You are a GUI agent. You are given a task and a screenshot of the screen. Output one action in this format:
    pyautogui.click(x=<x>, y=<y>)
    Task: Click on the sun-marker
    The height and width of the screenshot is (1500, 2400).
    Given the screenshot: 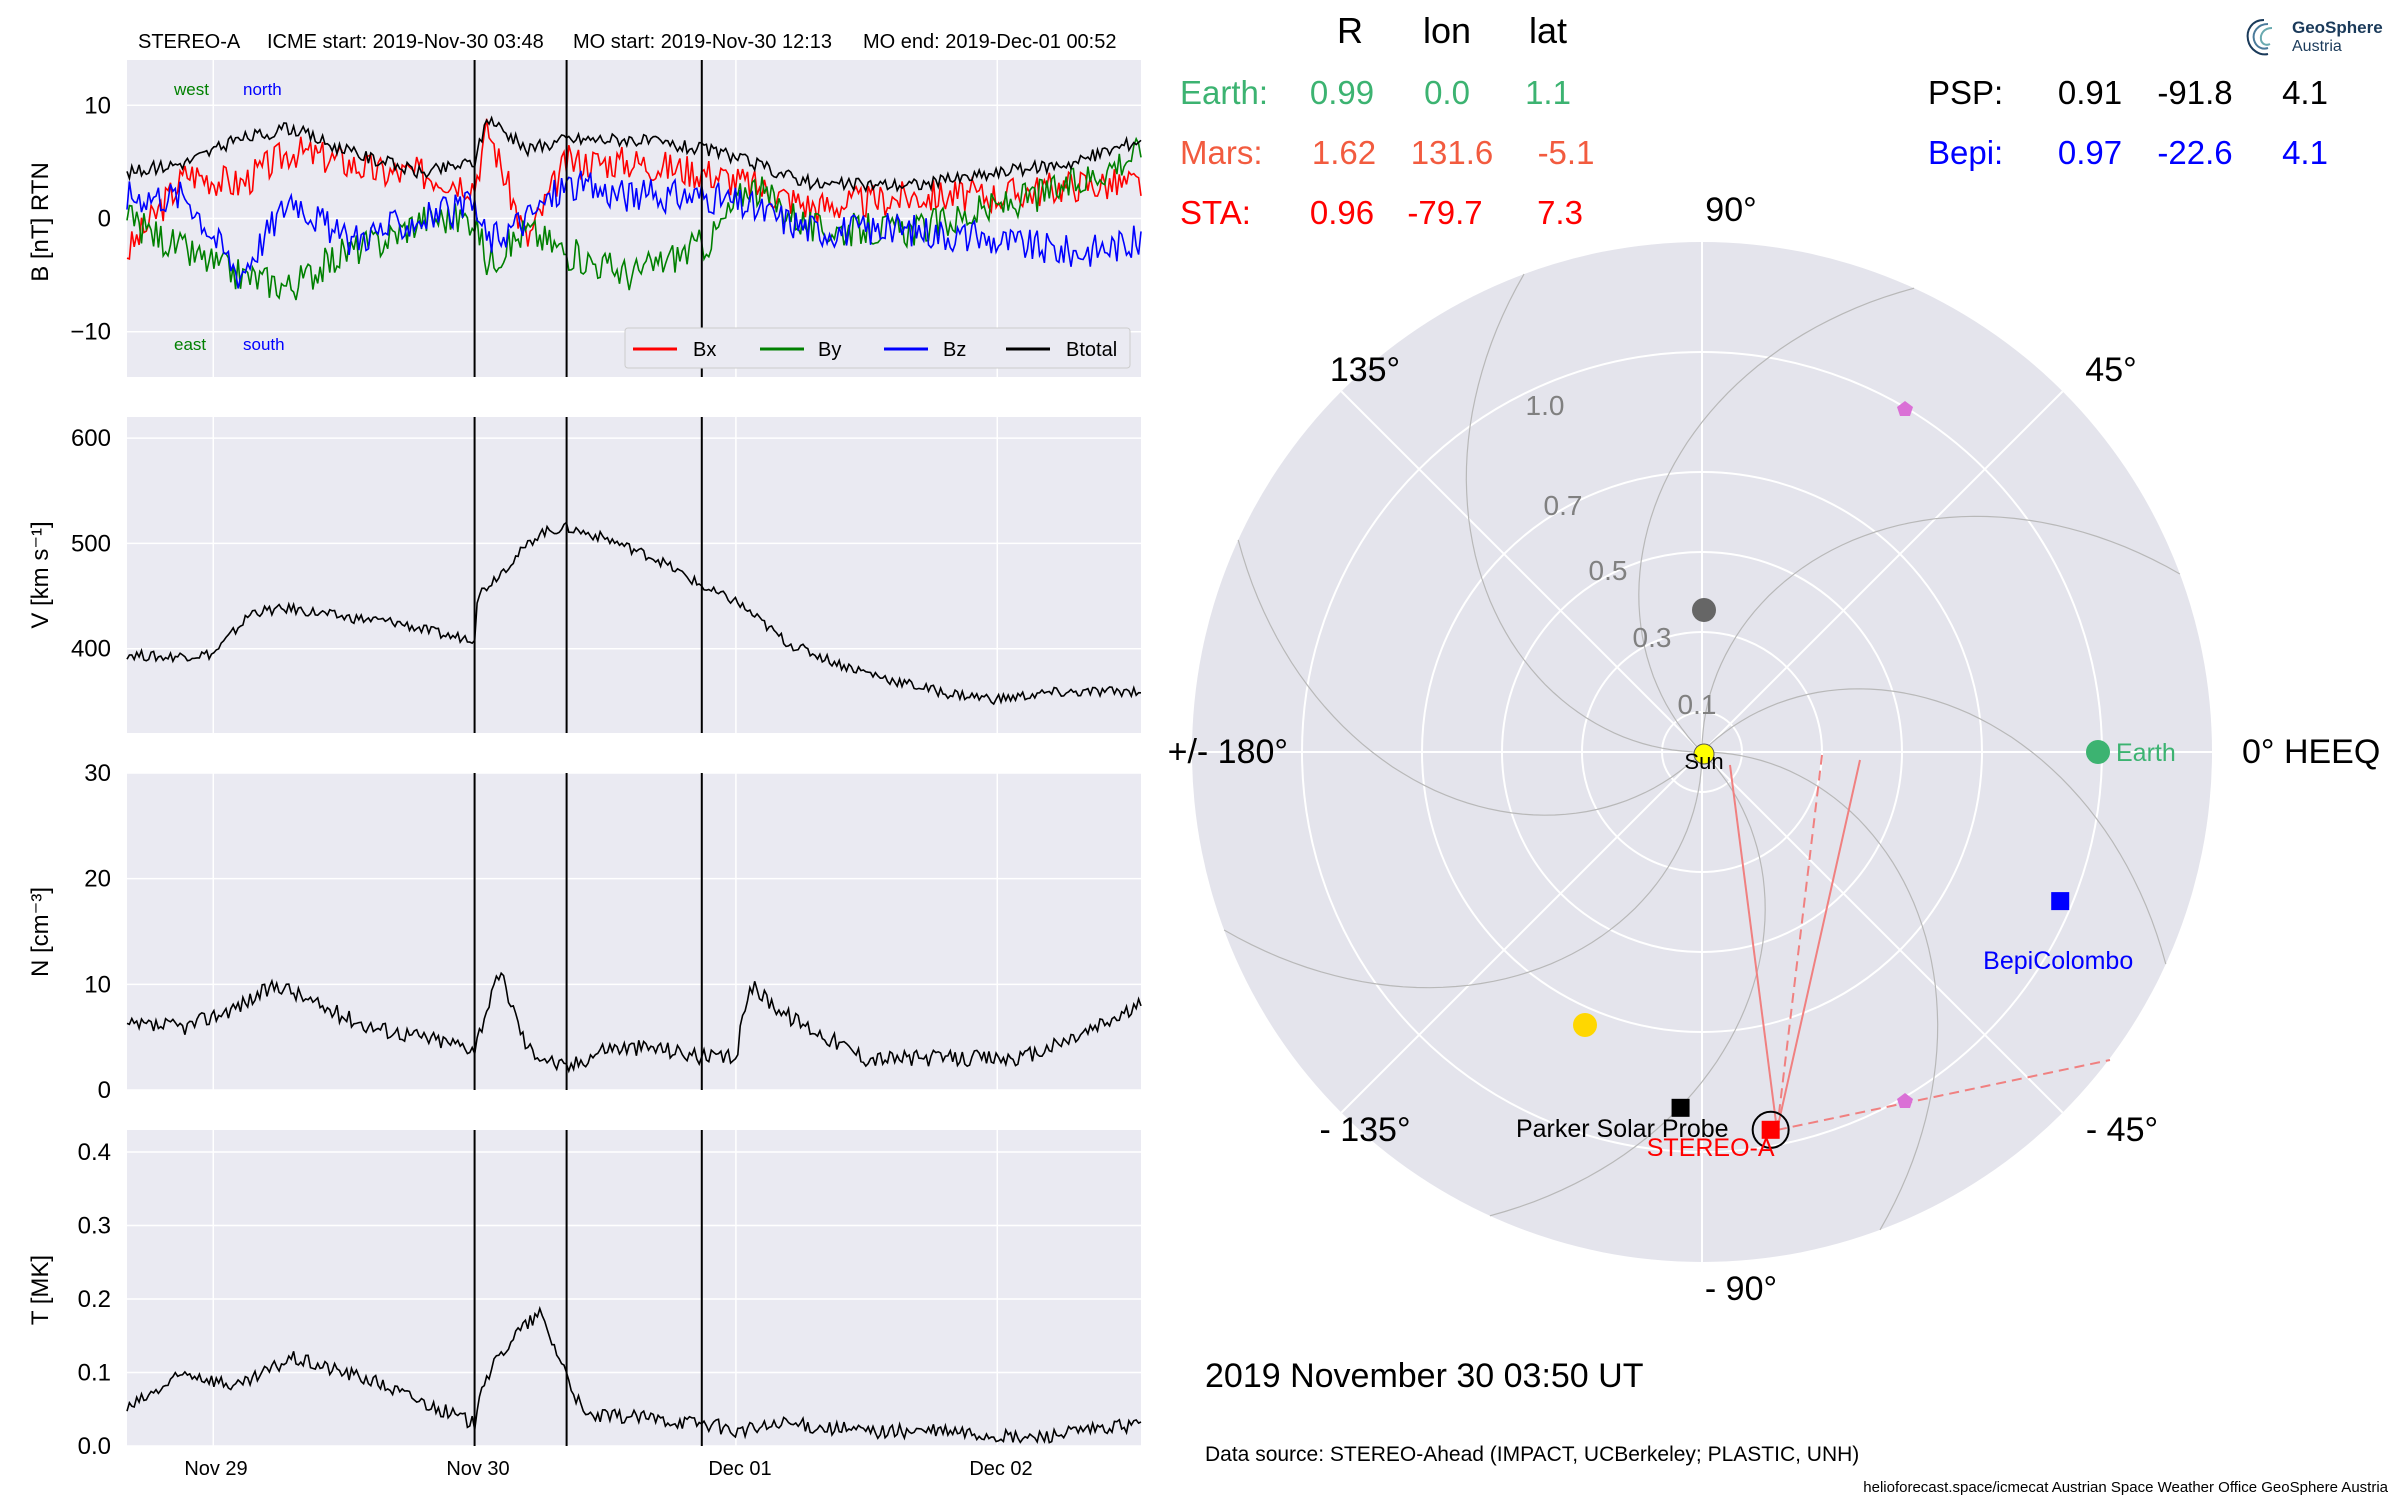 What is the action you would take?
    pyautogui.click(x=1704, y=754)
    